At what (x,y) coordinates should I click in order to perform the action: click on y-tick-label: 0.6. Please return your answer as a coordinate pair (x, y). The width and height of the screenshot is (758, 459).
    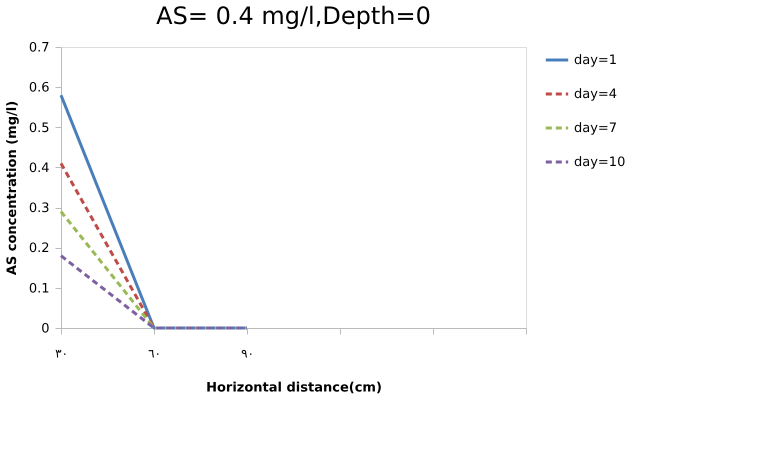
    Looking at the image, I should click on (39, 88).